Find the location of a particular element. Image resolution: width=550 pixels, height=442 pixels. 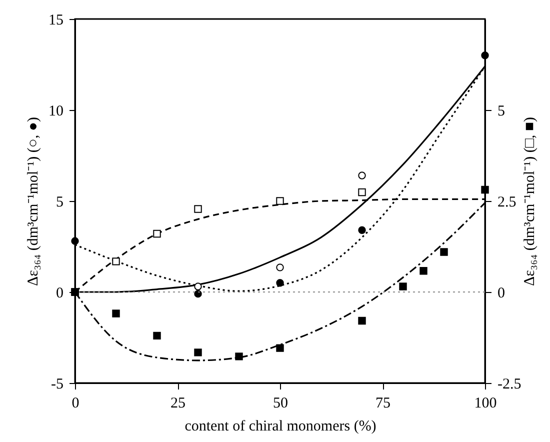

x-tick-label: 25 is located at coordinates (178, 404).